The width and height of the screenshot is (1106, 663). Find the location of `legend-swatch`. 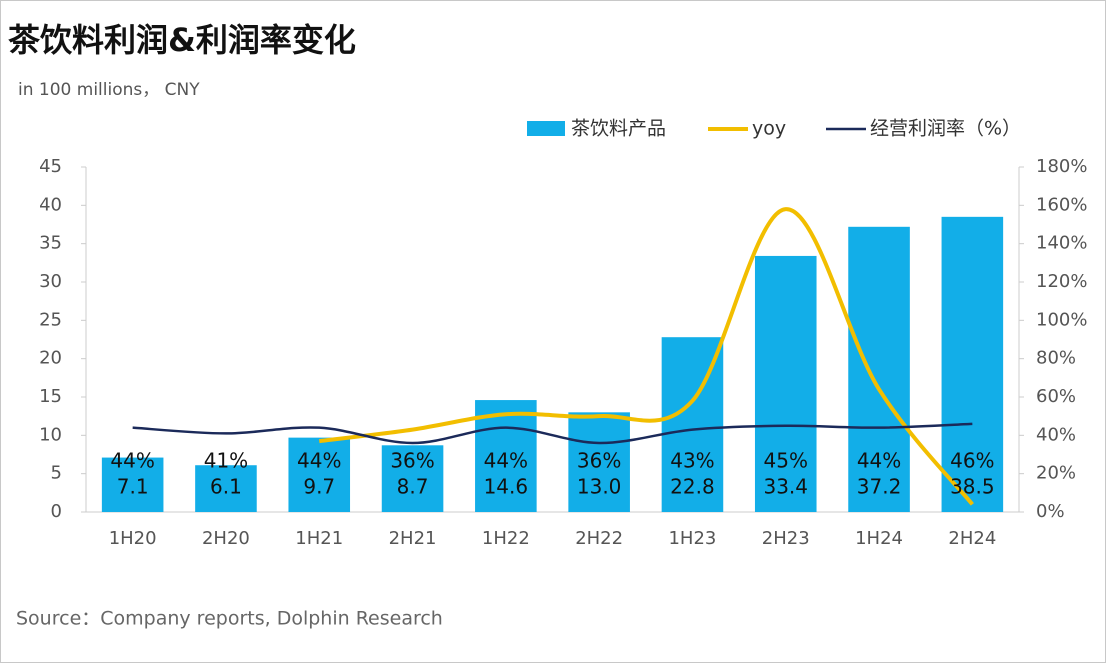

legend-swatch is located at coordinates (546, 128).